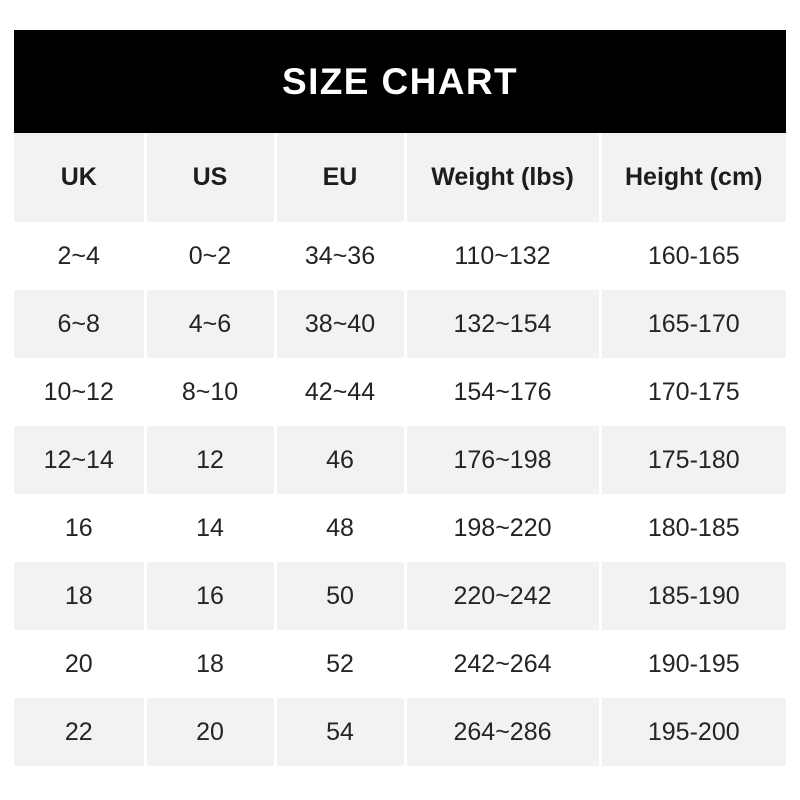 The image size is (800, 800). I want to click on cell-eu: 52, so click(341, 664).